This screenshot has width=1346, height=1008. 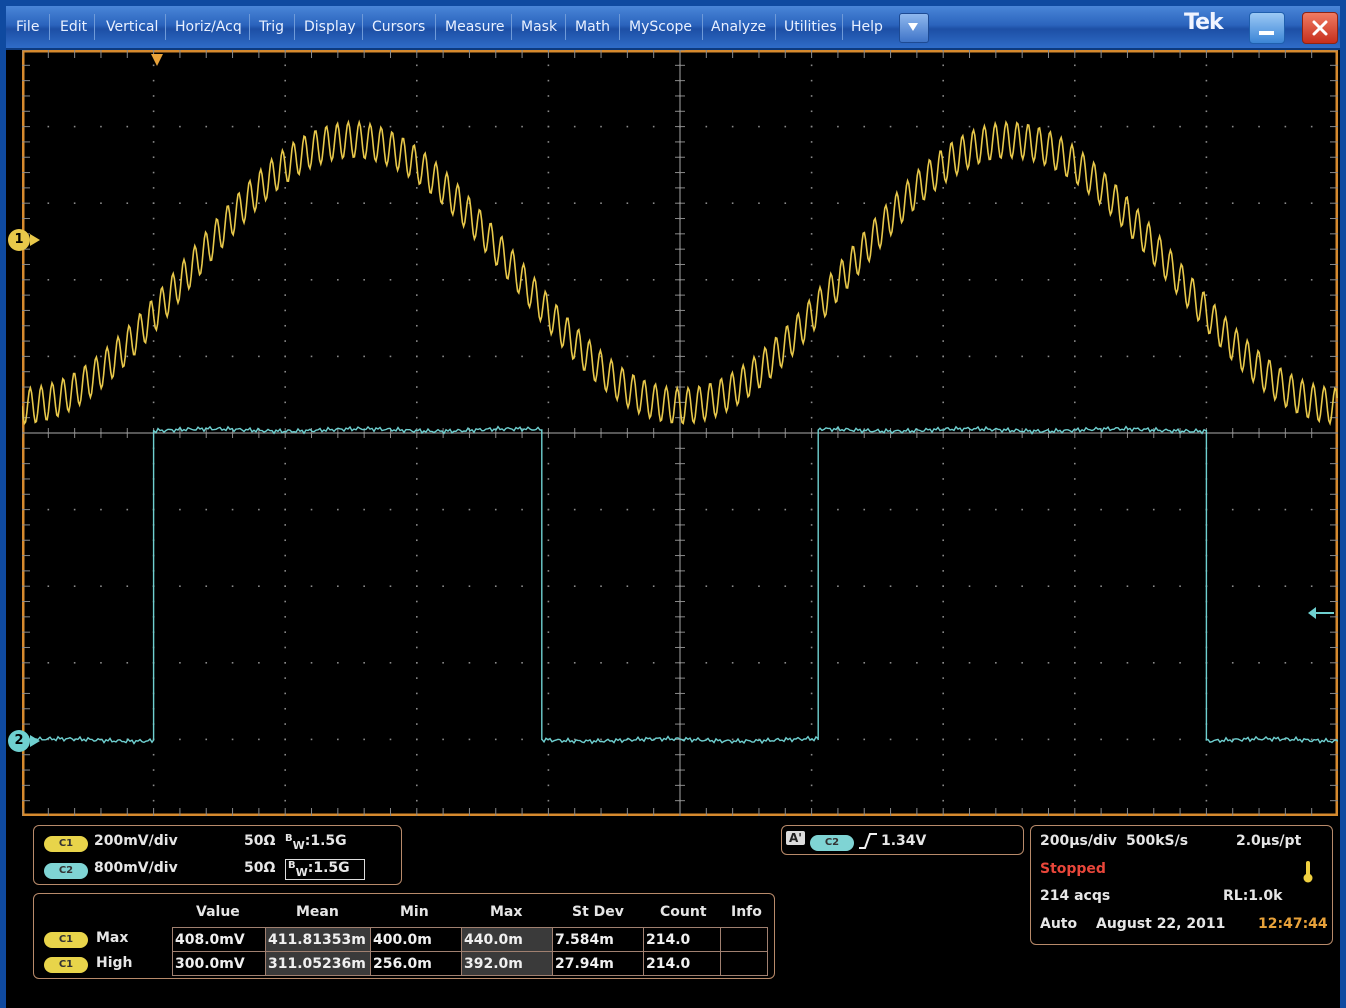 I want to click on ch1-impedance: 50Ω, so click(x=260, y=841).